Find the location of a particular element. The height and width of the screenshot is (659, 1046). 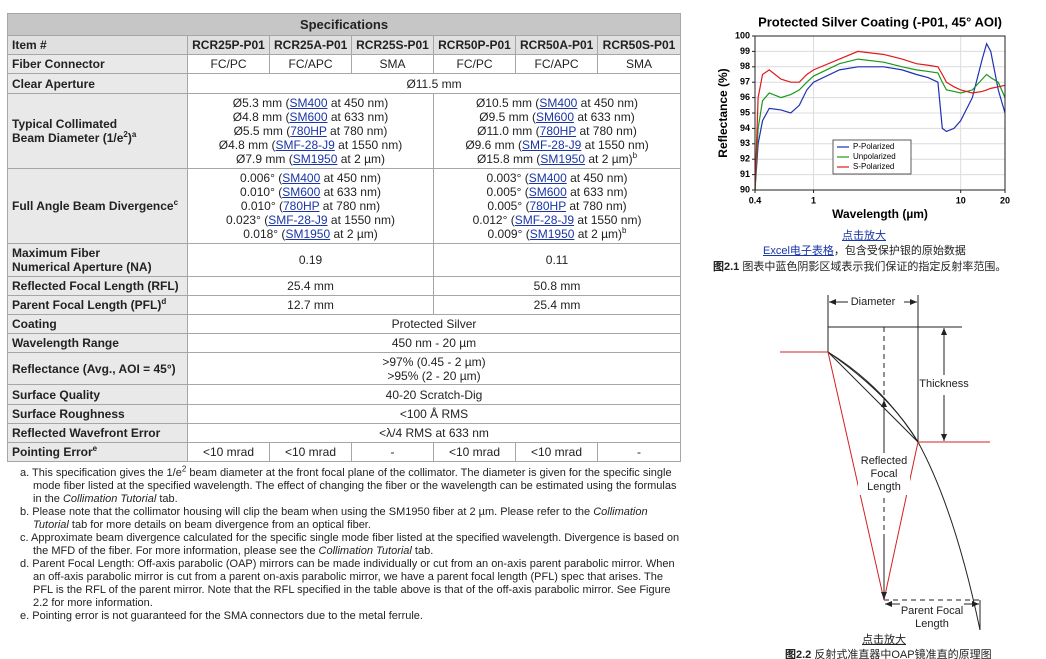

table-header-cell: Surface Roughness is located at coordinates (97, 414).